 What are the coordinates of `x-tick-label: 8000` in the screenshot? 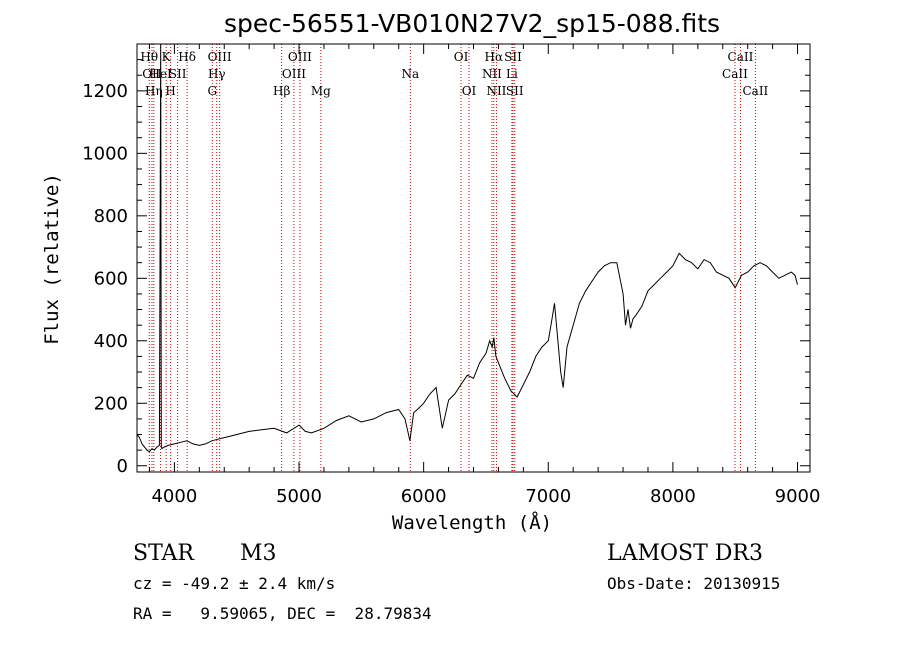 It's located at (673, 496).